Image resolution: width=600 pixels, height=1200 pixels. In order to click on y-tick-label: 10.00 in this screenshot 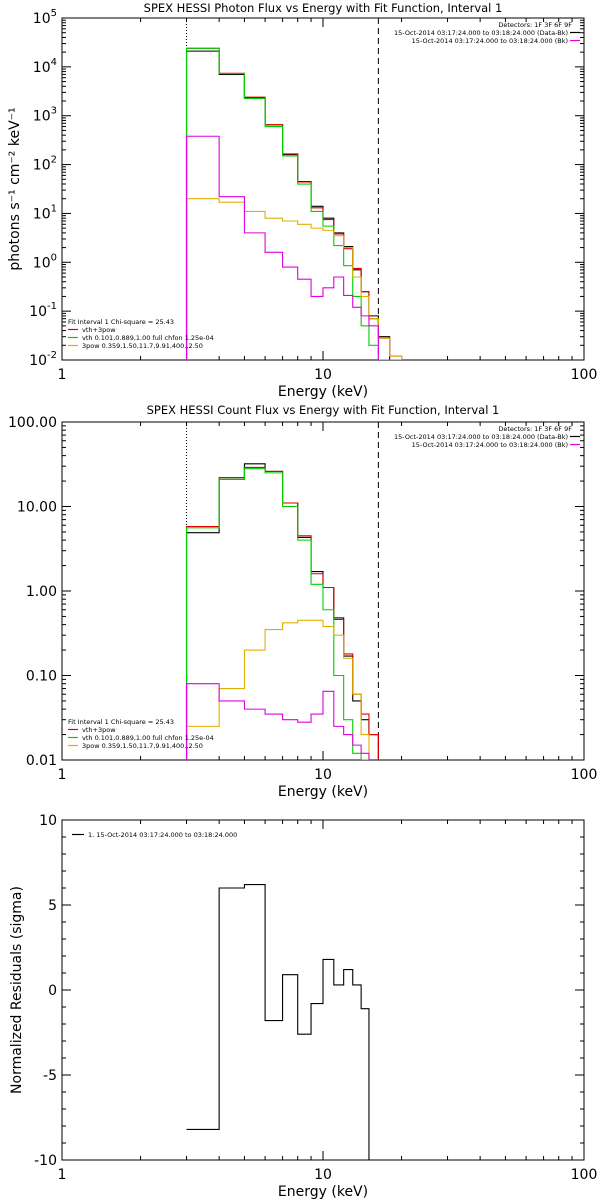, I will do `click(37, 508)`.